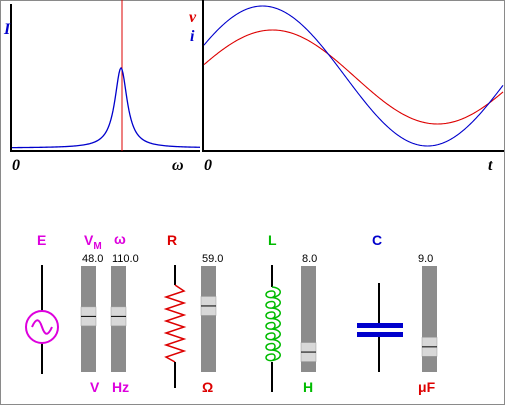 The width and height of the screenshot is (505, 405). Describe the element at coordinates (120, 239) in the screenshot. I see `omega-slider-label: ω` at that location.